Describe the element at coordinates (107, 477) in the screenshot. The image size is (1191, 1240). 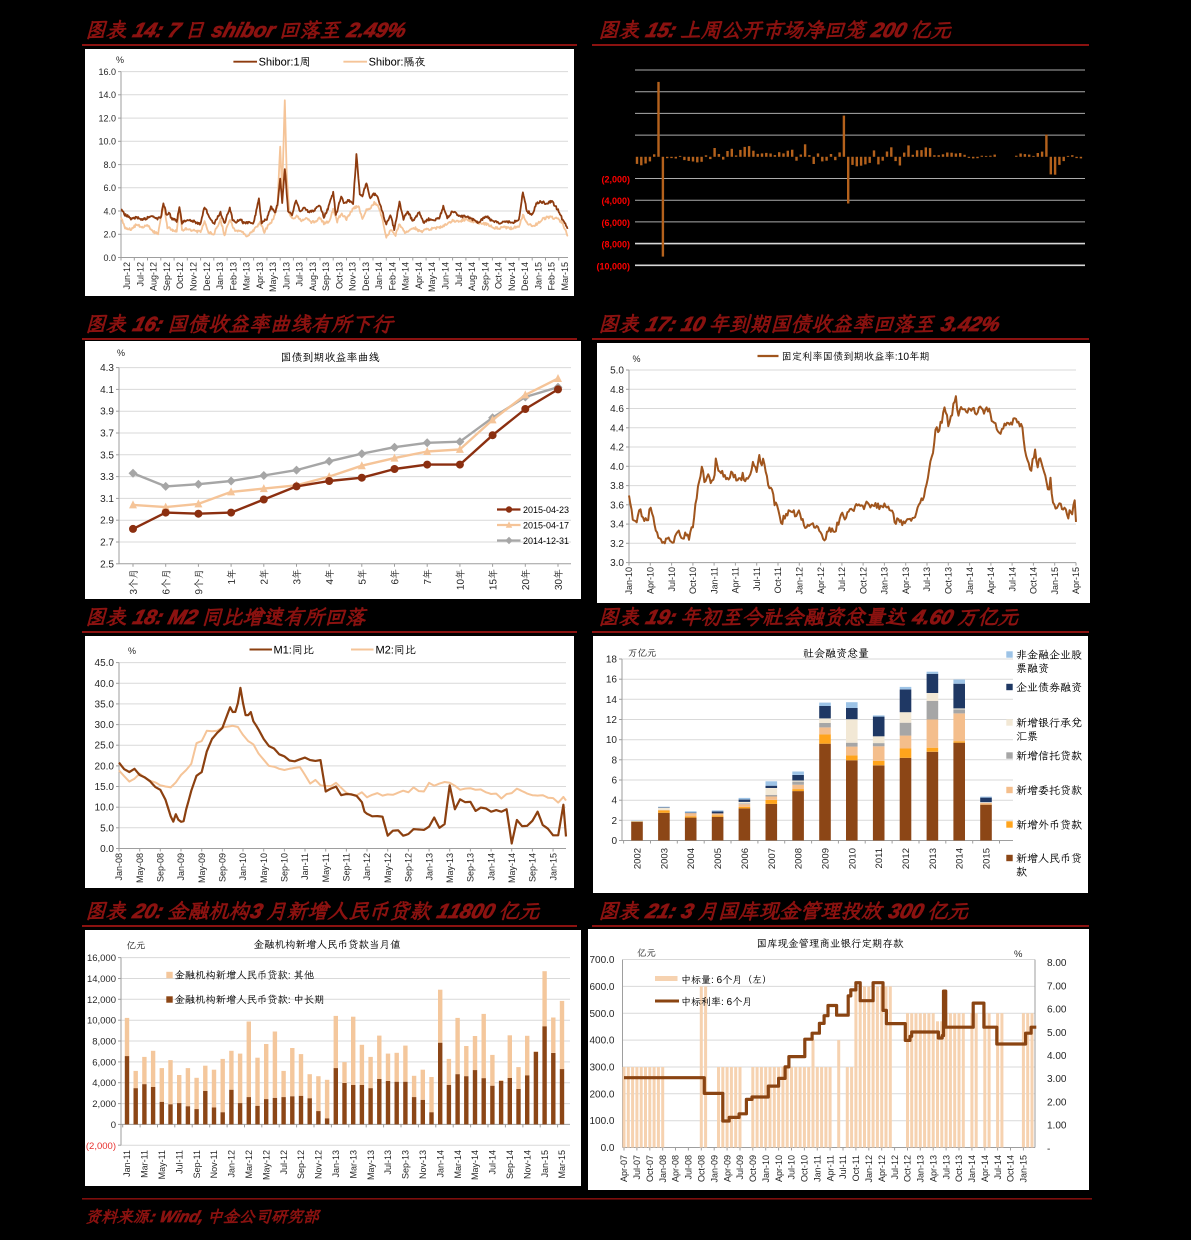
I see `svg-text: 3.3` at that location.